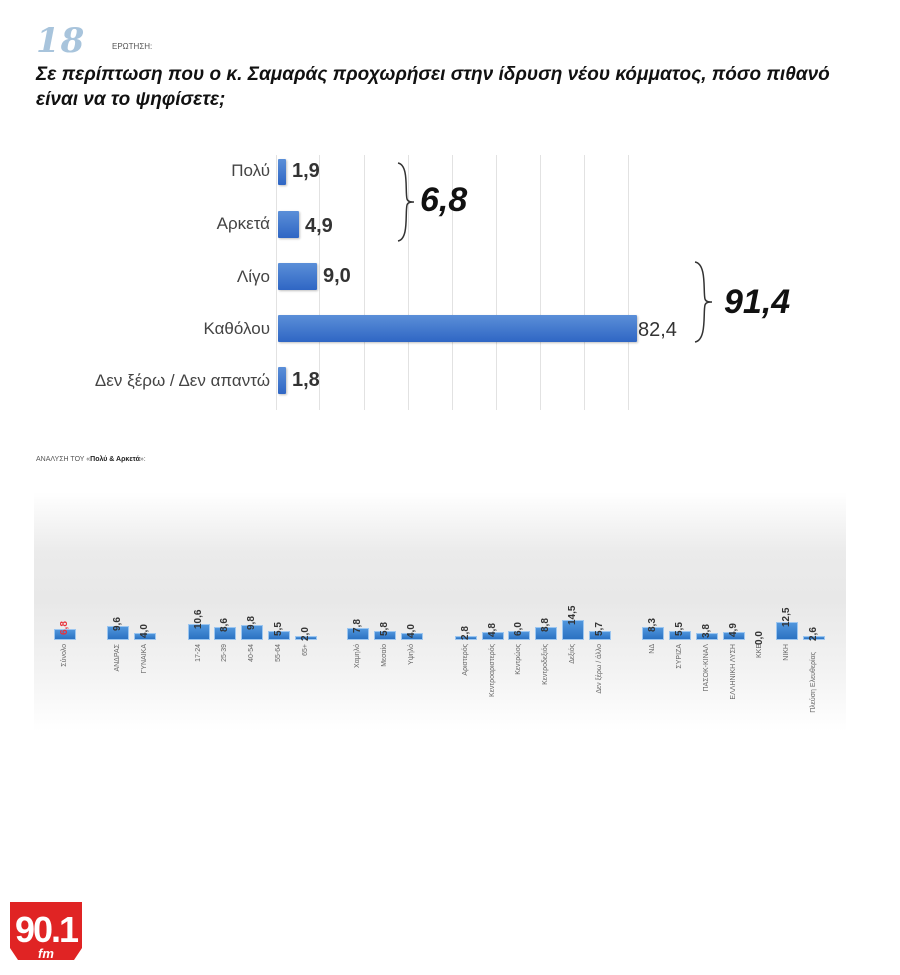 This screenshot has height=975, width=900. What do you see at coordinates (492, 670) in the screenshot?
I see `breakdown-label: Κεντροαριστερός` at bounding box center [492, 670].